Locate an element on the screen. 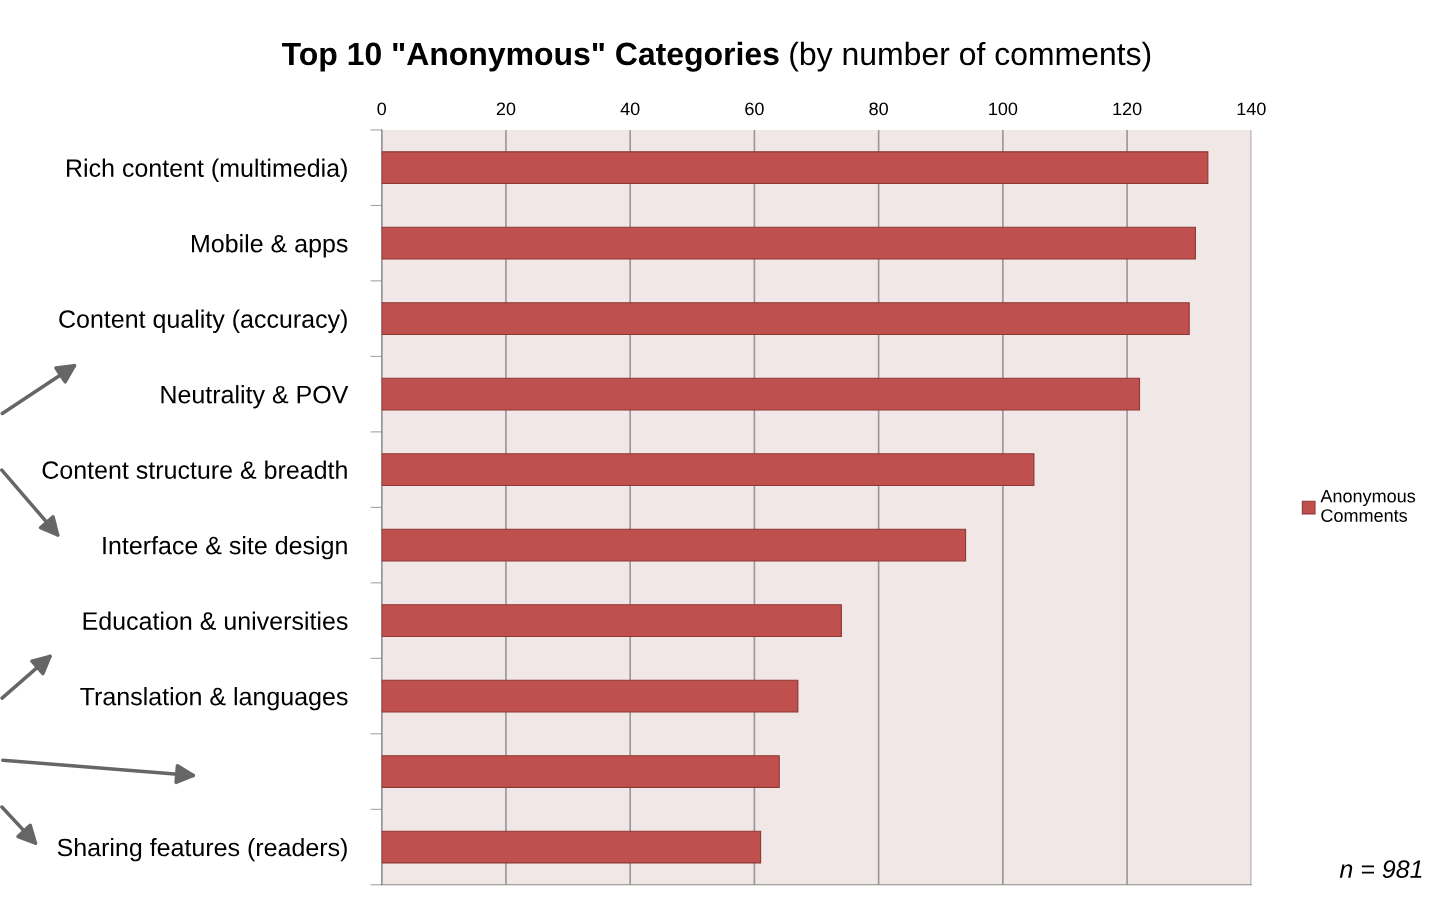 Image resolution: width=1435 pixels, height=915 pixels. y-tick-label: Sharing features (readers) is located at coordinates (202, 850).